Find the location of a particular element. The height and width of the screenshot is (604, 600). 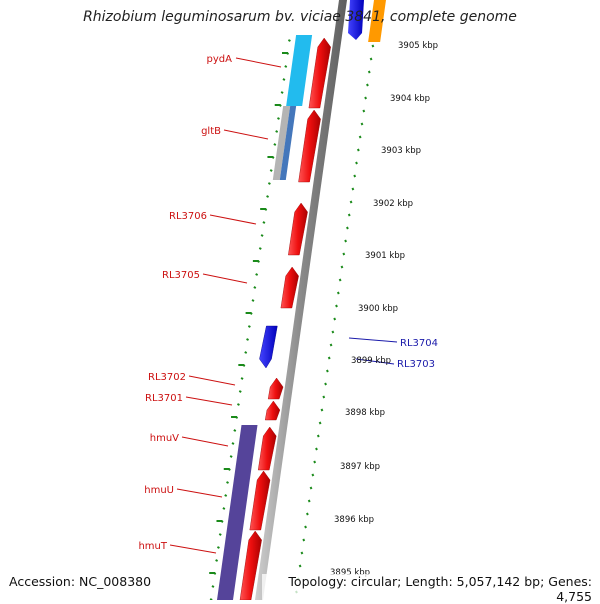

gene-label-RL3705: RL3705 is located at coordinates (181, 275).